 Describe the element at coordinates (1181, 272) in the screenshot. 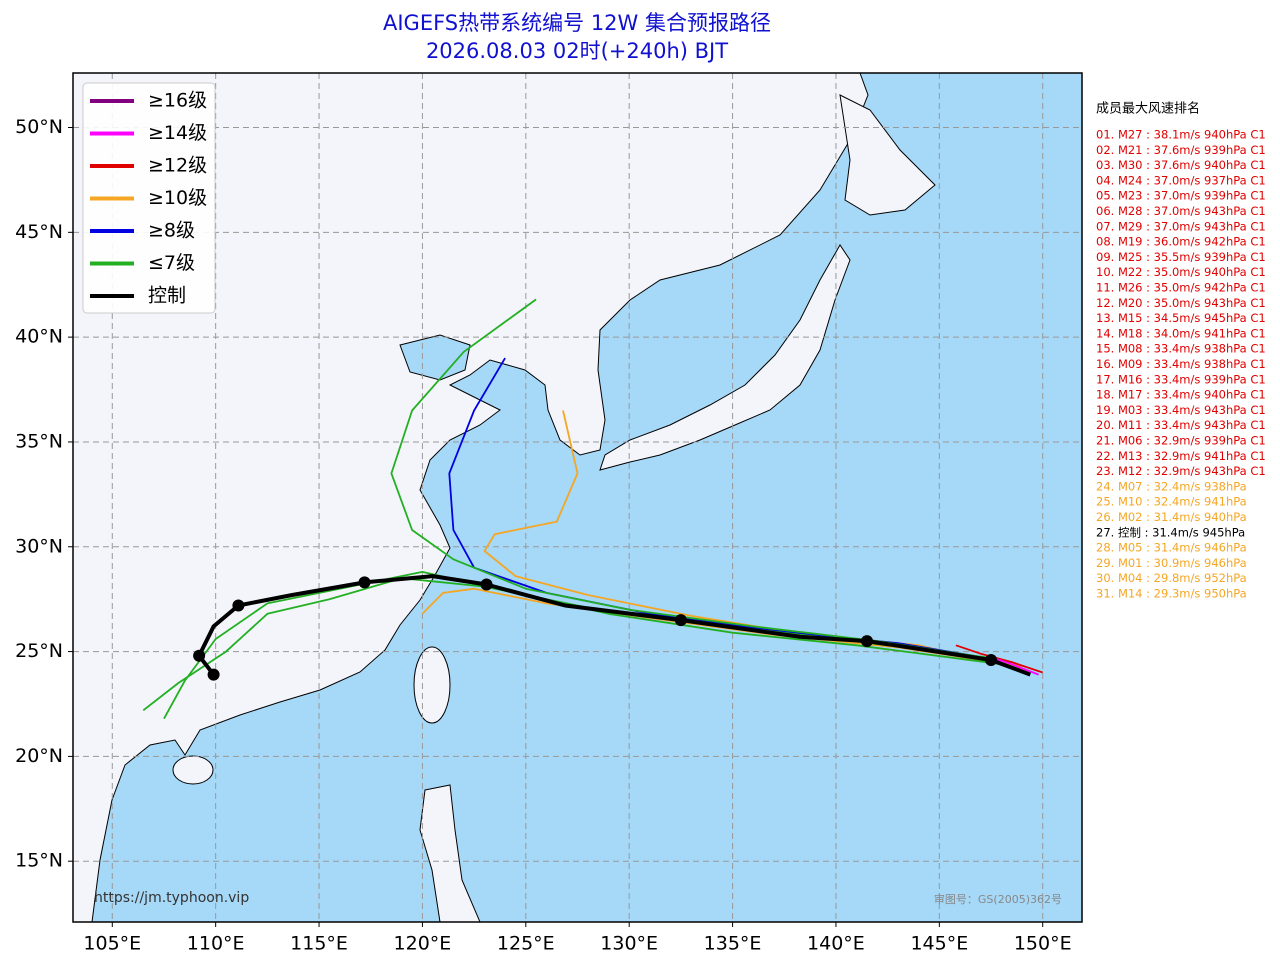

I see `ranking-item: 10. M22 : 35.0m/s 940hPa C1` at that location.